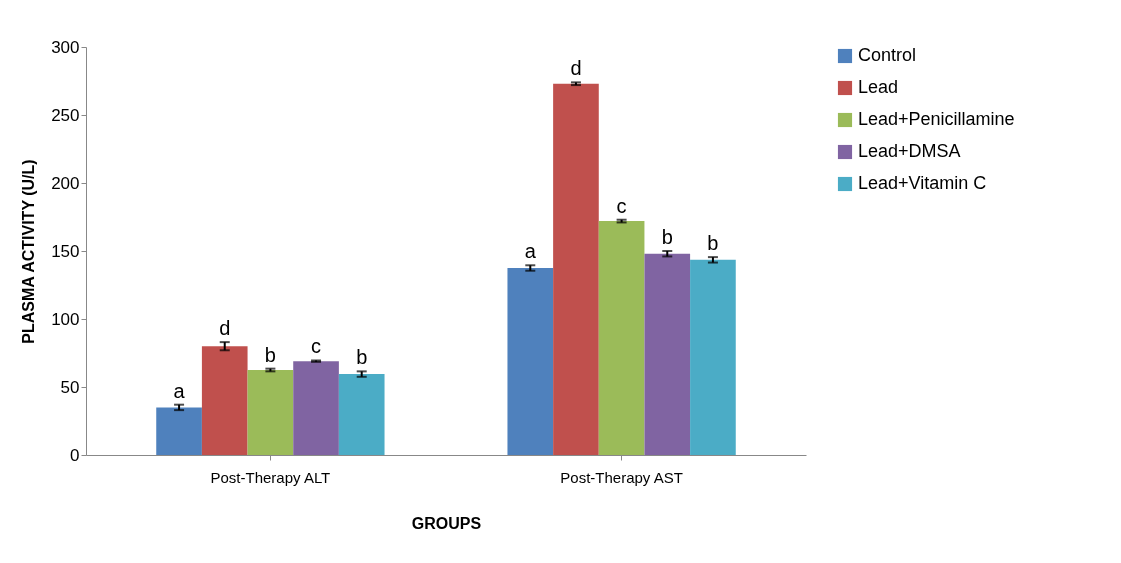 This screenshot has width=1121, height=563. I want to click on y-axis-title: PLASMA ACTIVITY (U/L), so click(29, 251).